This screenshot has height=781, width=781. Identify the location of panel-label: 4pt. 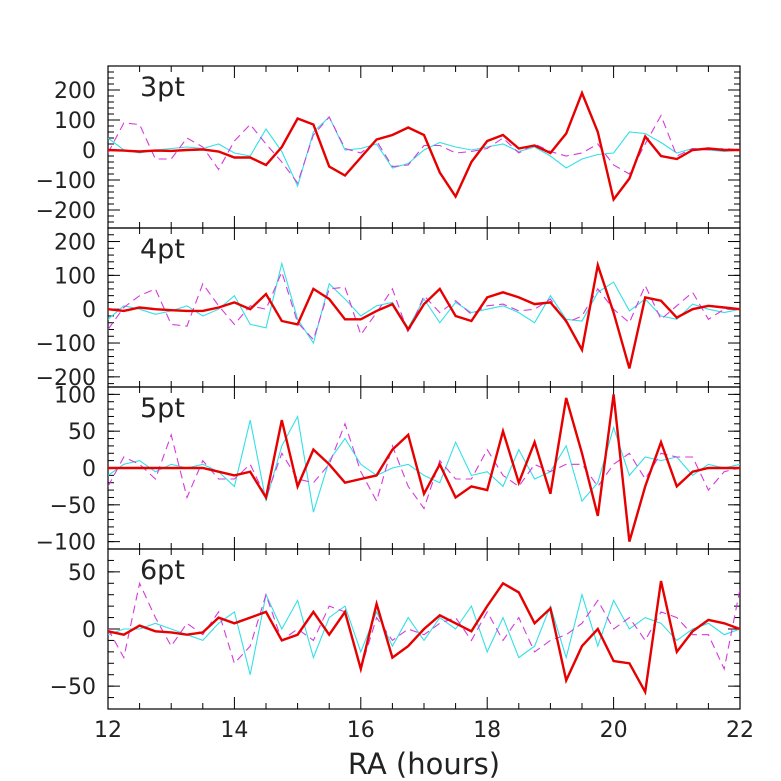
(162, 249).